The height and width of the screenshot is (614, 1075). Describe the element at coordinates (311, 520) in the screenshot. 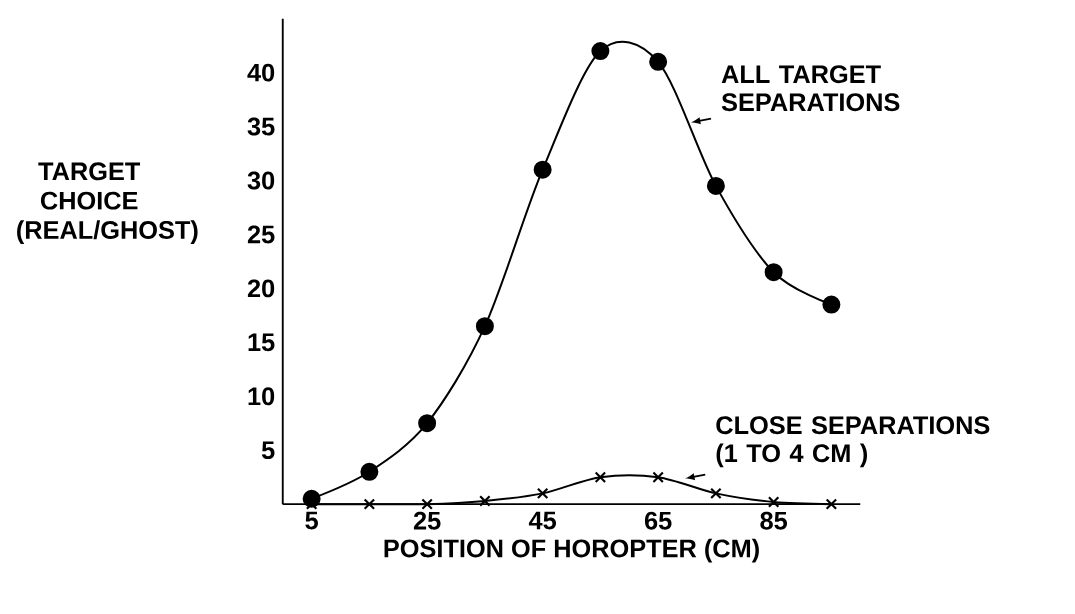

I see `x-tick-label: 5` at that location.